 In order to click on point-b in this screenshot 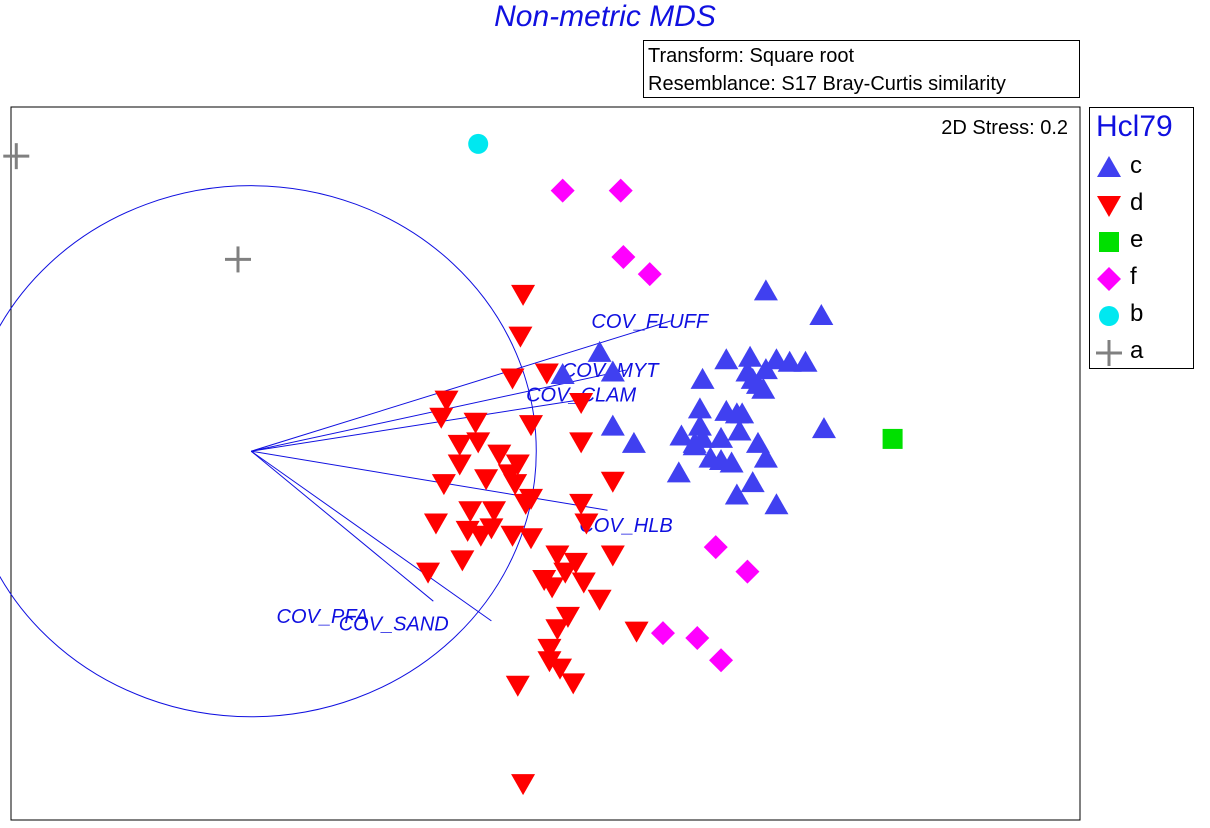, I will do `click(478, 143)`.